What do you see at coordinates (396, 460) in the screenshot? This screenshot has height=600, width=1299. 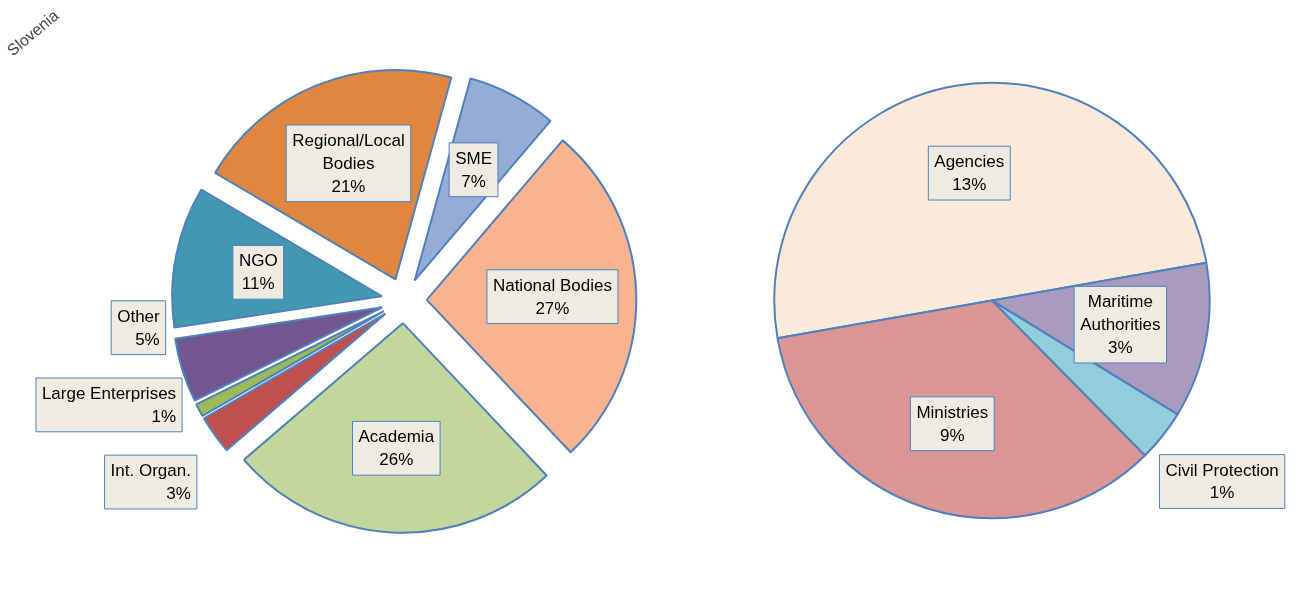 I see `data-label: 26%` at bounding box center [396, 460].